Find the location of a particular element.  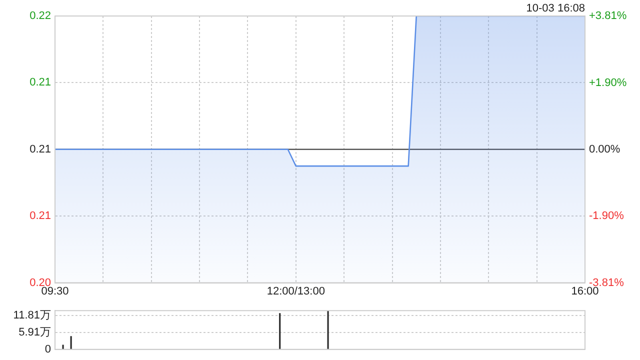

x-tick-label: 12:00/13:00 is located at coordinates (295, 291).